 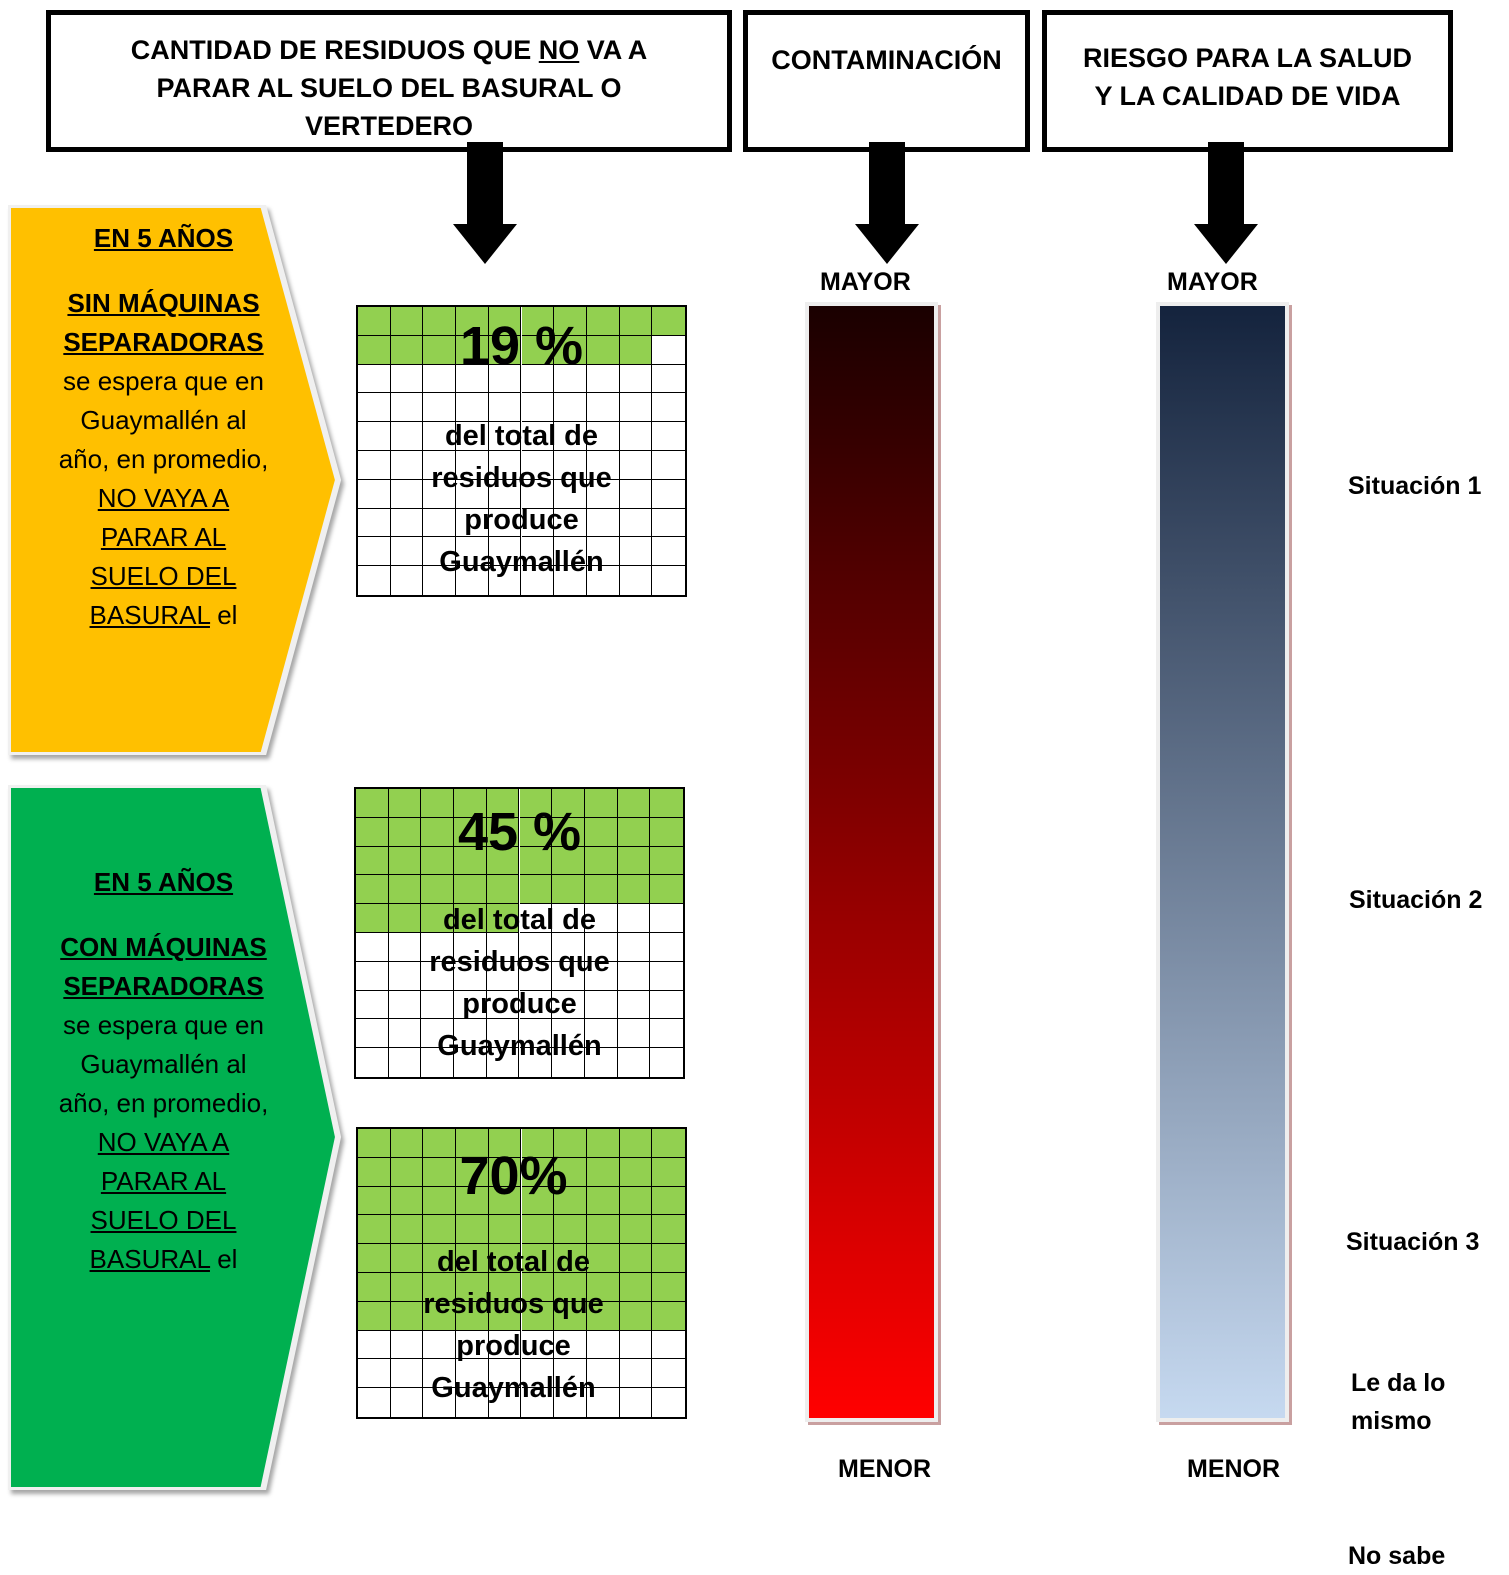 I want to click on scenario-with-sep1: CON MÁQUINAS, so click(x=163, y=947).